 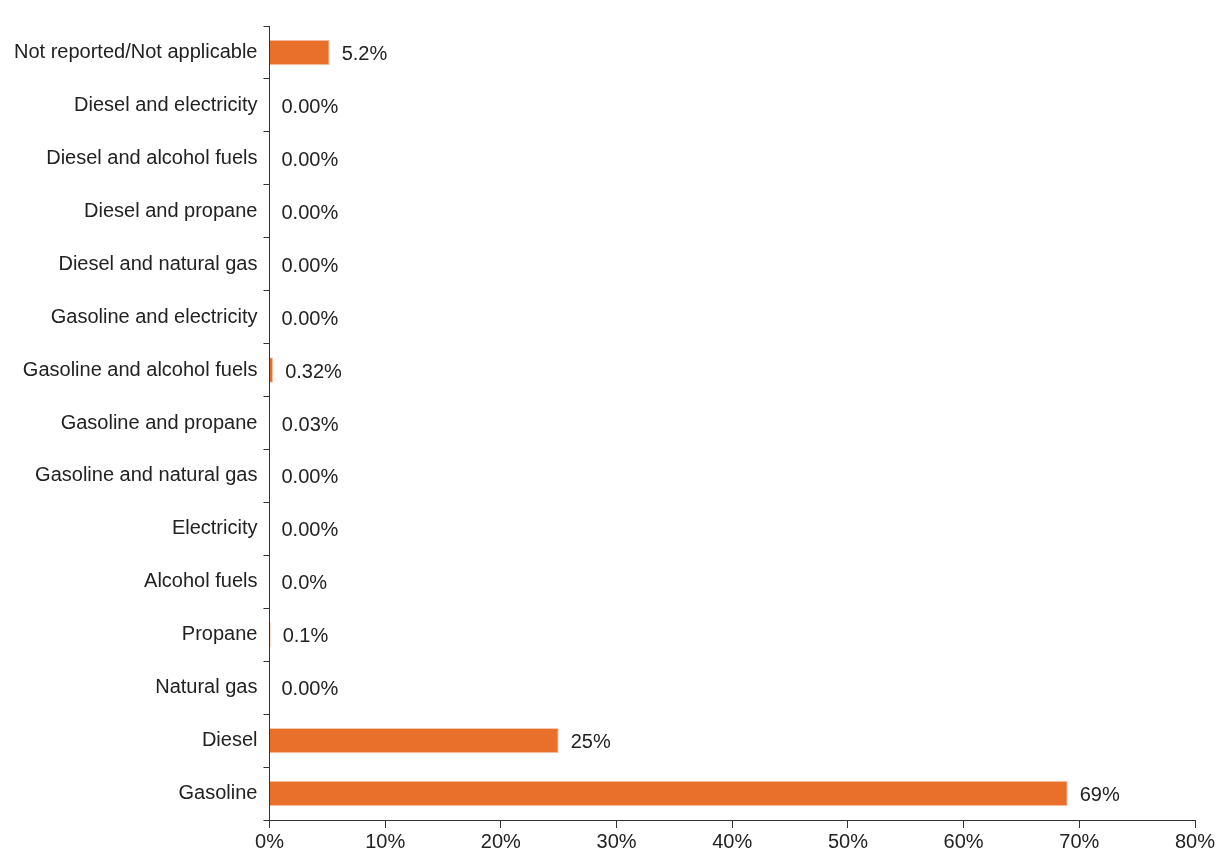 I want to click on x-tick-label: 10%, so click(x=385, y=840).